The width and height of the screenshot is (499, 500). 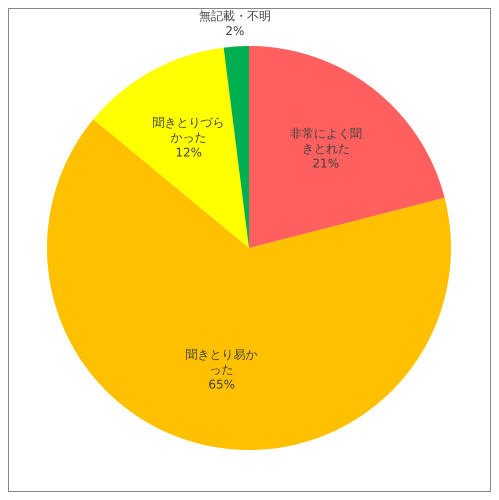 I want to click on slice-label: 聞きとりづらかった, so click(x=188, y=130).